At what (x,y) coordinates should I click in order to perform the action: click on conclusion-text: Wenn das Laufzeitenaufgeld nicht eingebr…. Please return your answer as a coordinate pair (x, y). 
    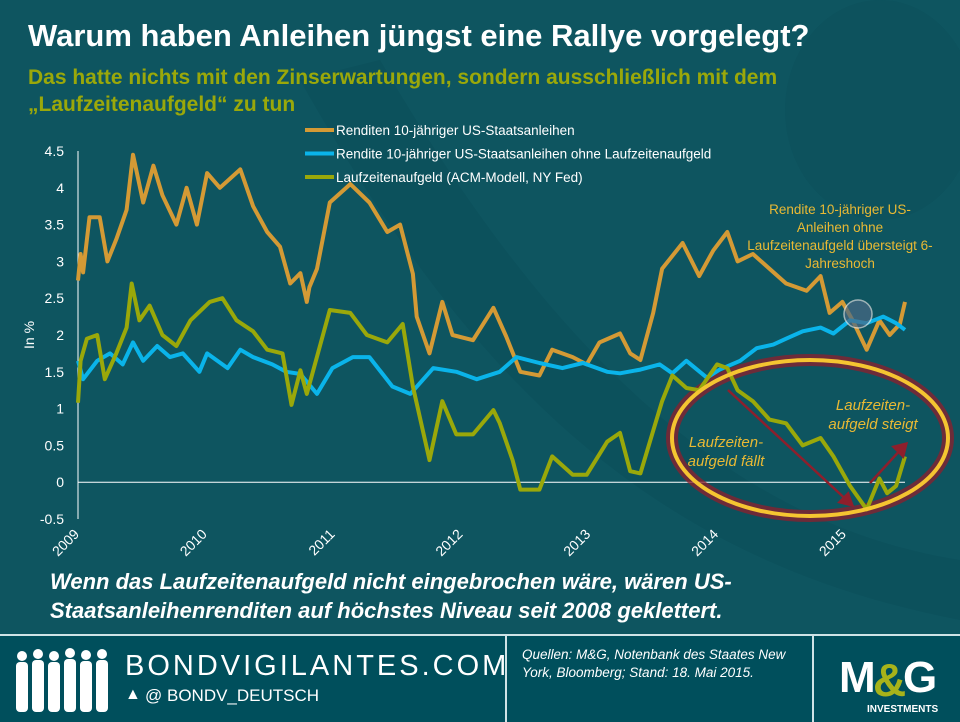
    Looking at the image, I should click on (391, 596).